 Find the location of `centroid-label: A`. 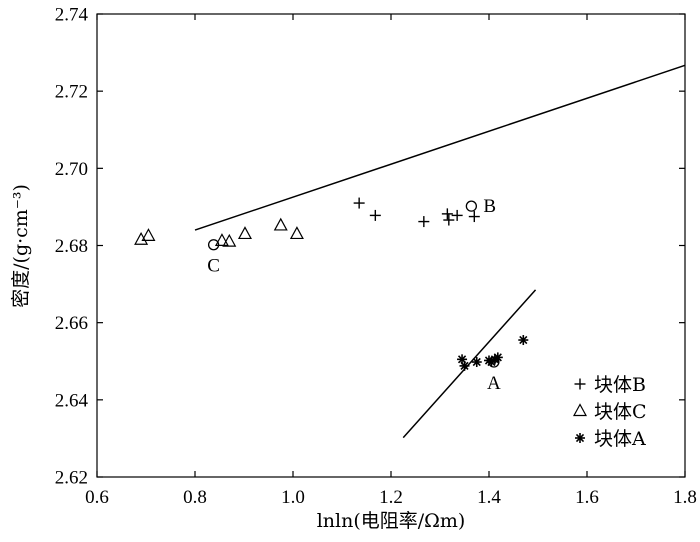

centroid-label: A is located at coordinates (494, 383).